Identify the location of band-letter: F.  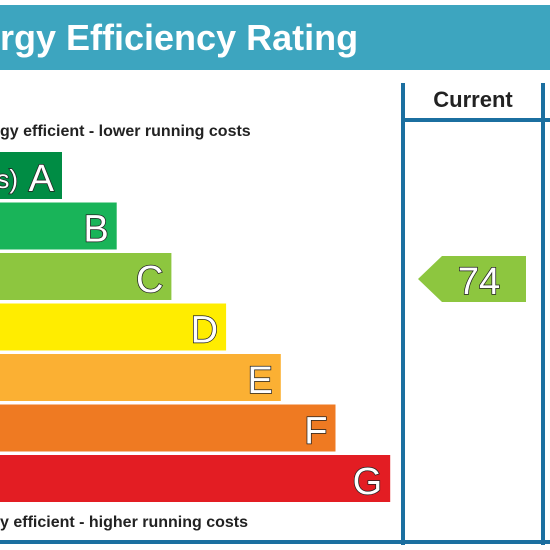
(315, 432).